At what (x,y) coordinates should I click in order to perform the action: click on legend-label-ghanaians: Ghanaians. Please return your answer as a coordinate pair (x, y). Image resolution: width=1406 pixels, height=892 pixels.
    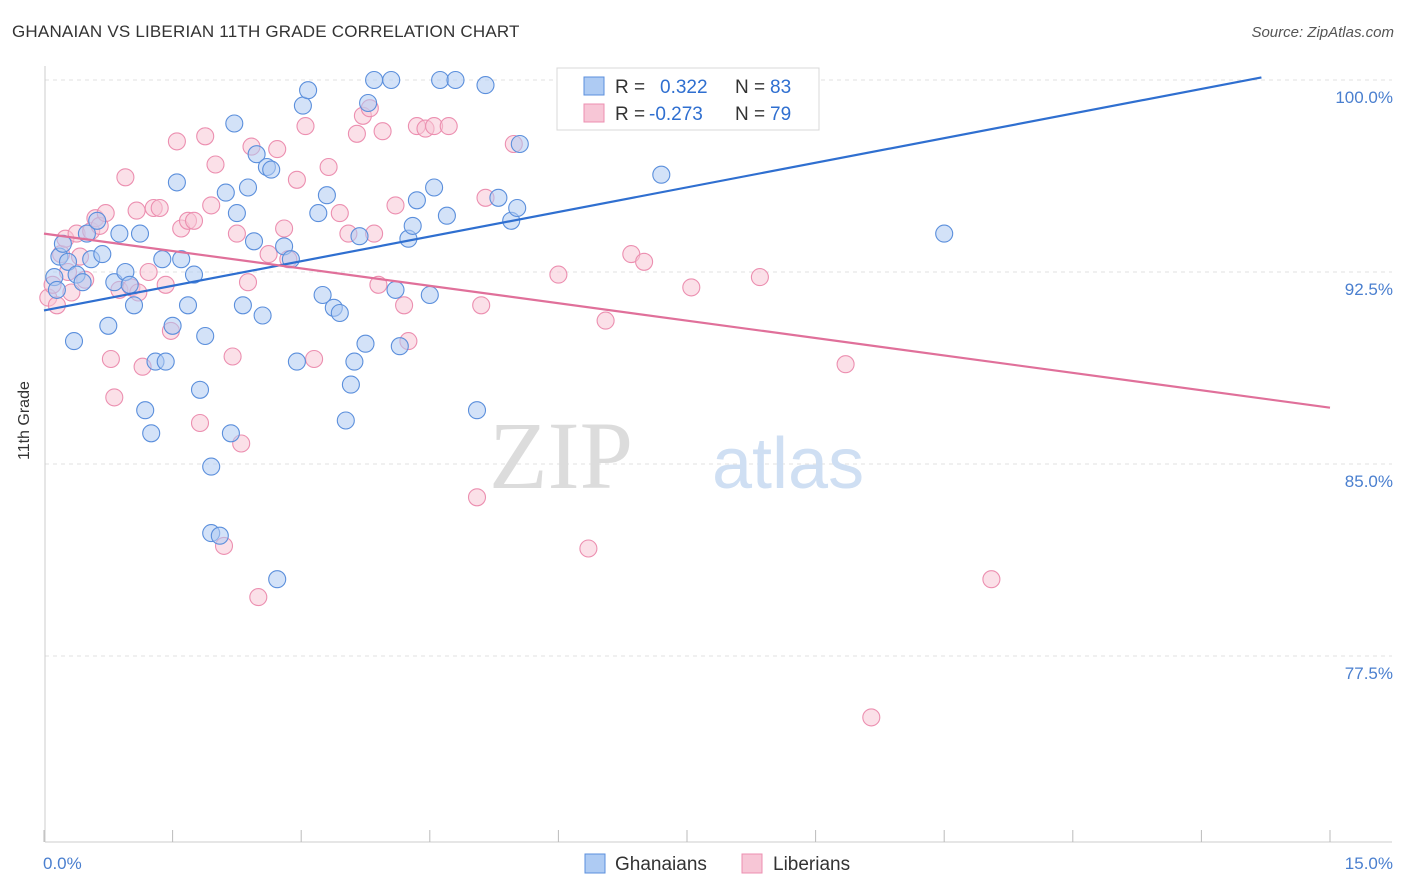
    Looking at the image, I should click on (661, 864).